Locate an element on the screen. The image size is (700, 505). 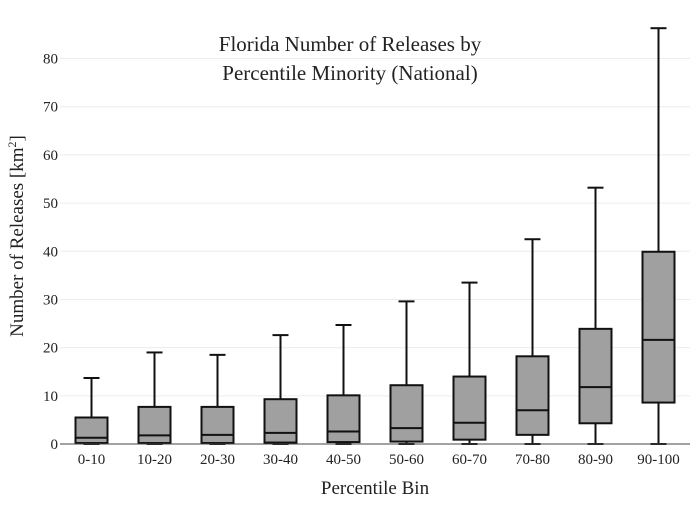
y-tick-label-60: 60 is located at coordinates (50, 156).